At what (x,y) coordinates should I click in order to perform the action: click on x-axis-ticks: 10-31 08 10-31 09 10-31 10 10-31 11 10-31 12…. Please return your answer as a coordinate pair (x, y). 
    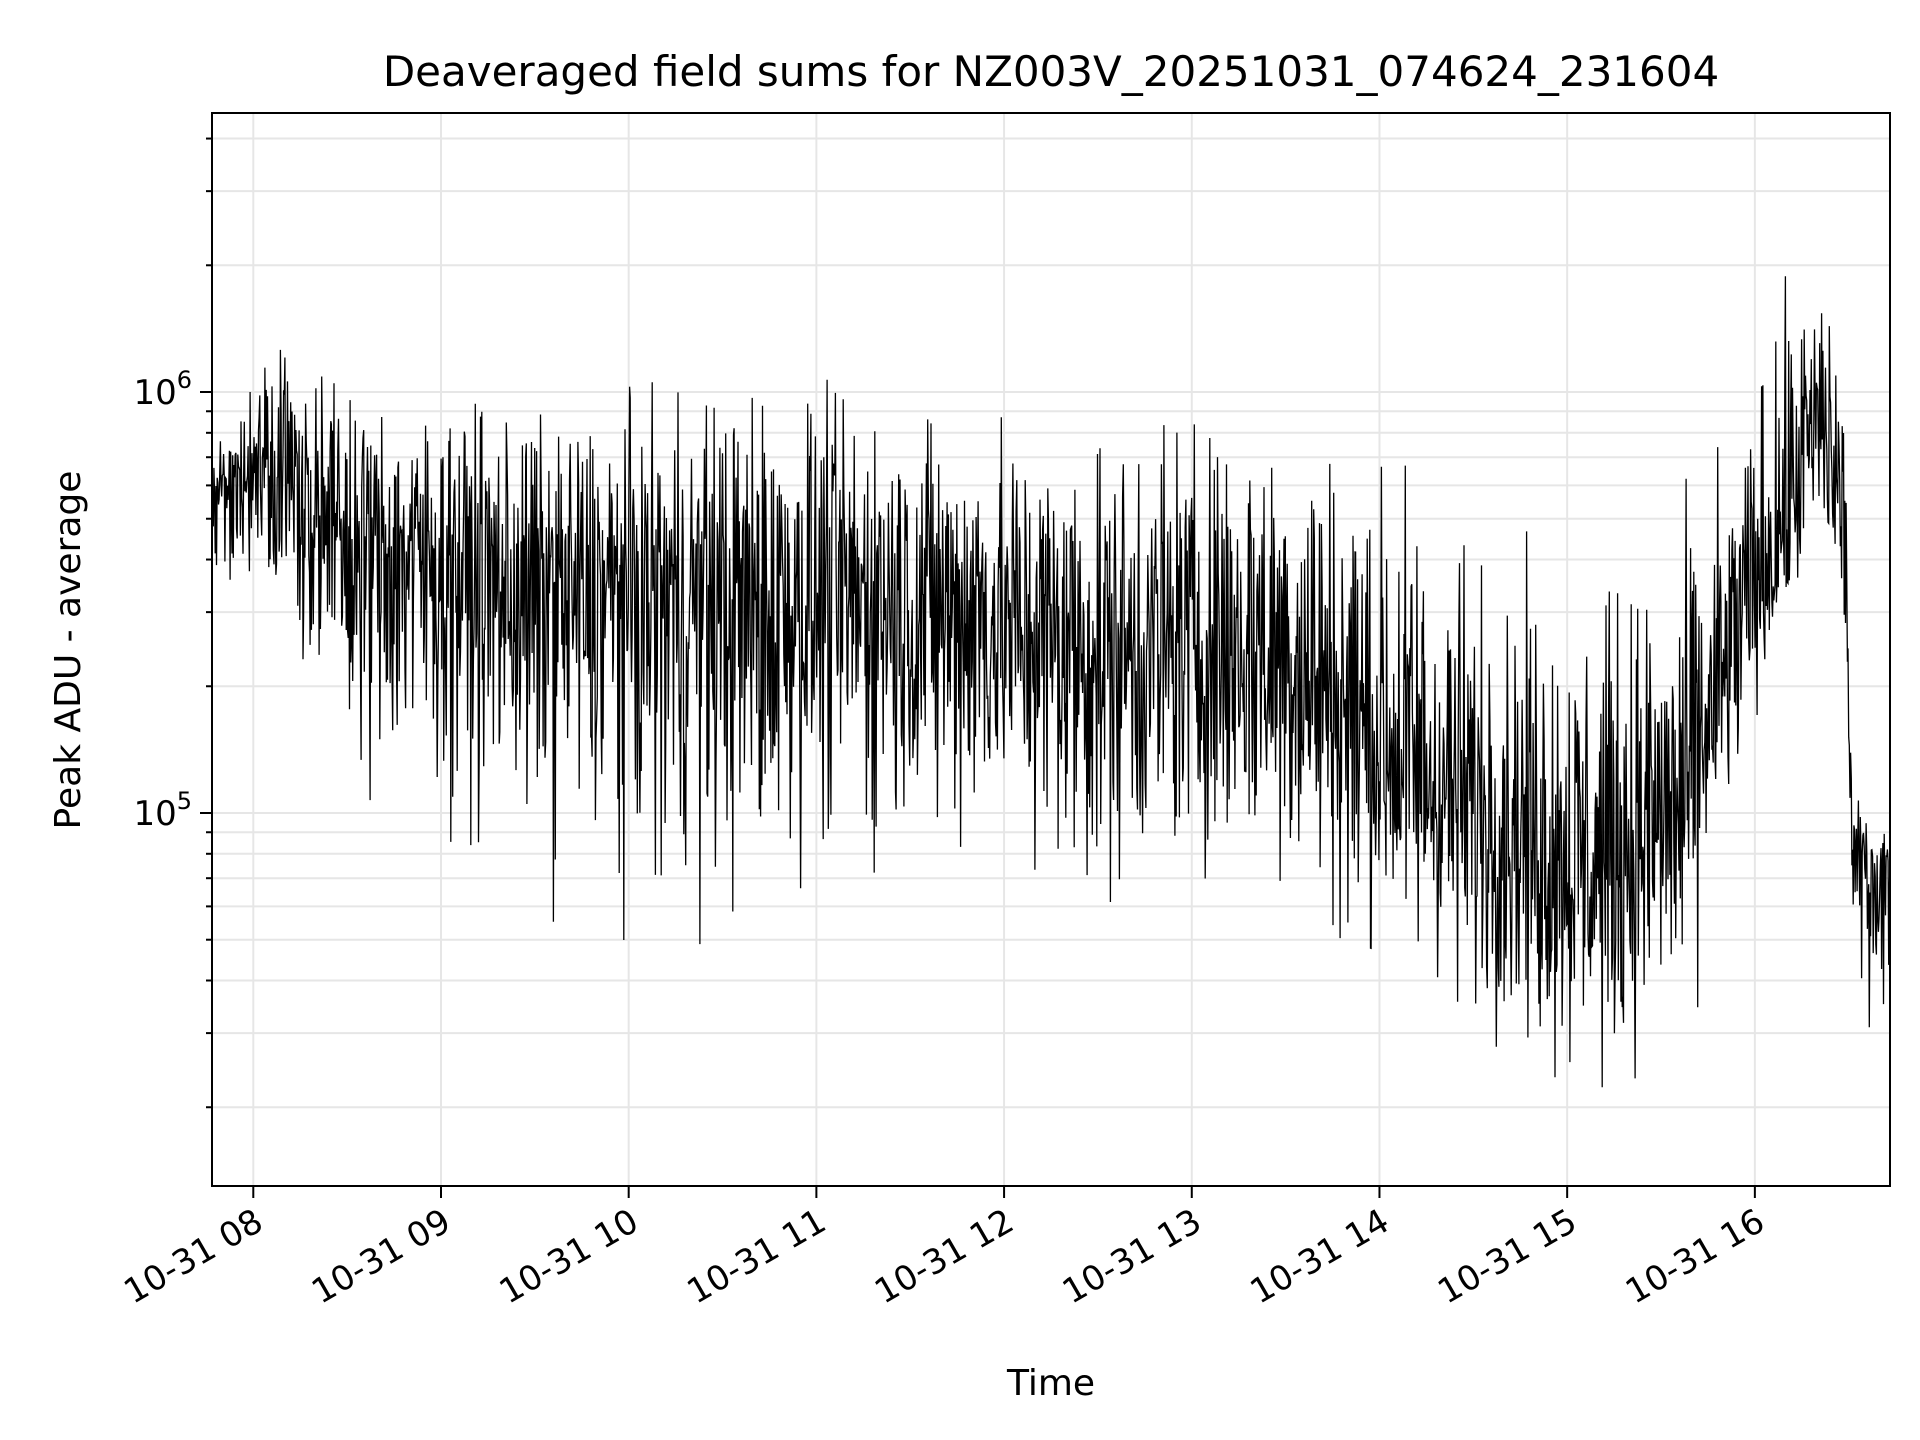
    Looking at the image, I should click on (944, 1249).